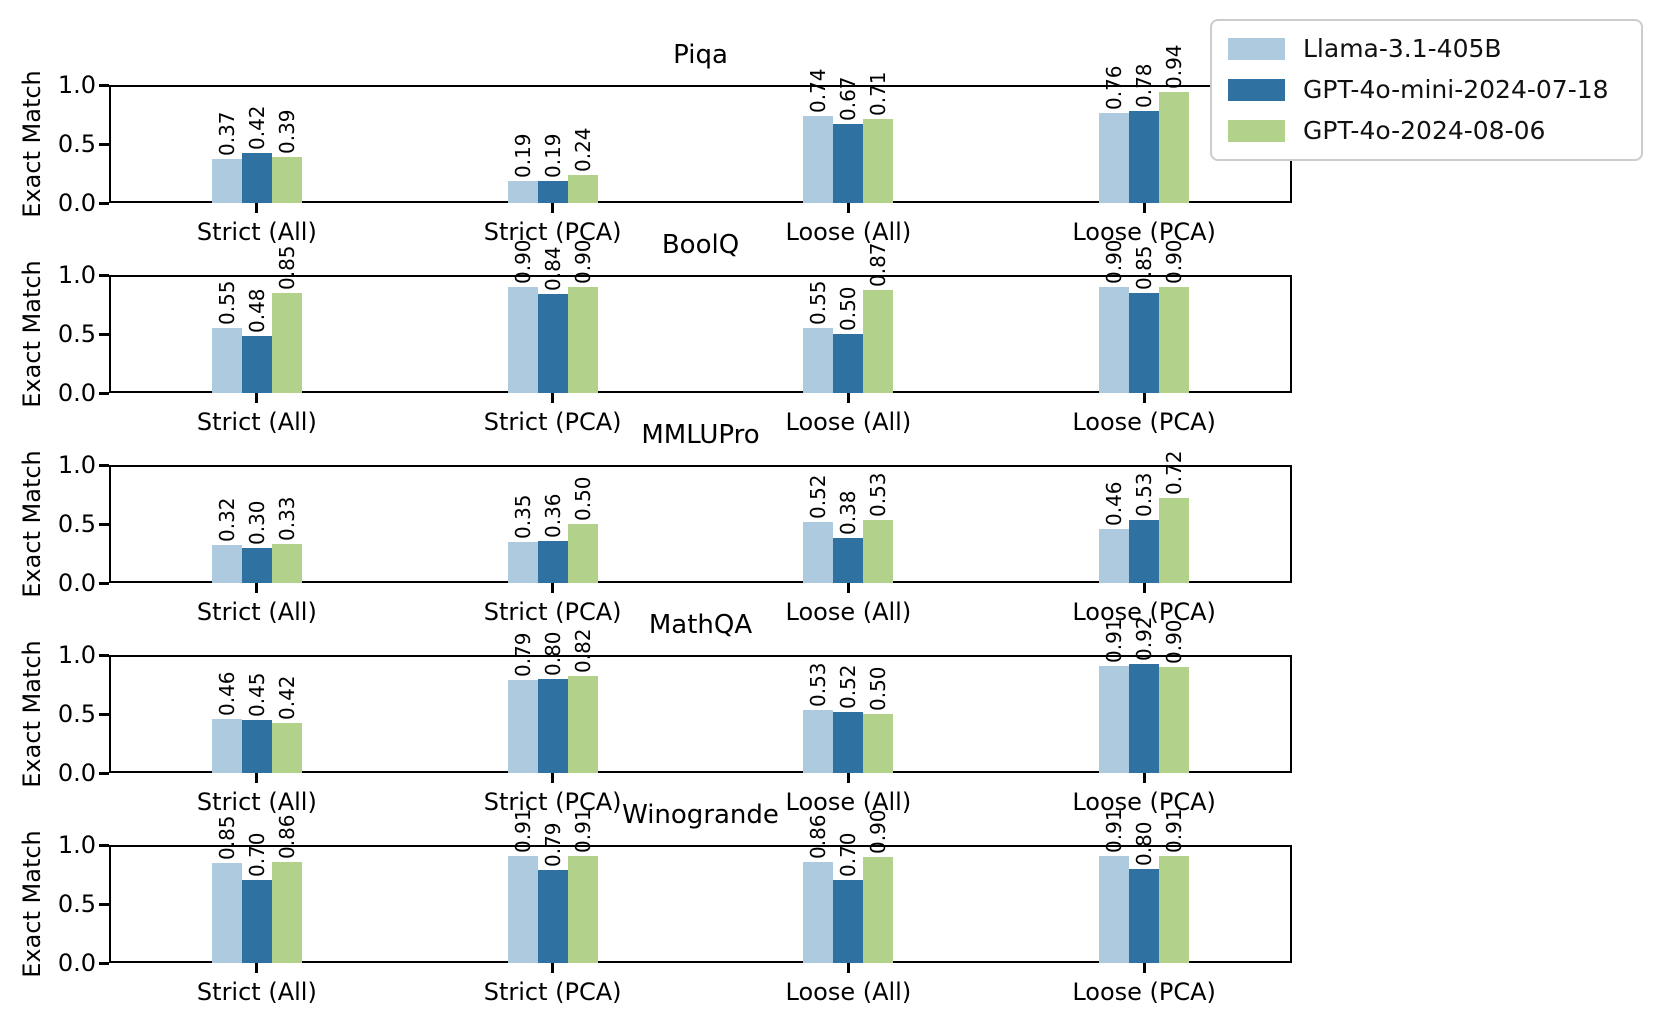  Describe the element at coordinates (1426, 131) in the screenshot. I see `legend-entry: GPT-4o-2024-08-06` at that location.